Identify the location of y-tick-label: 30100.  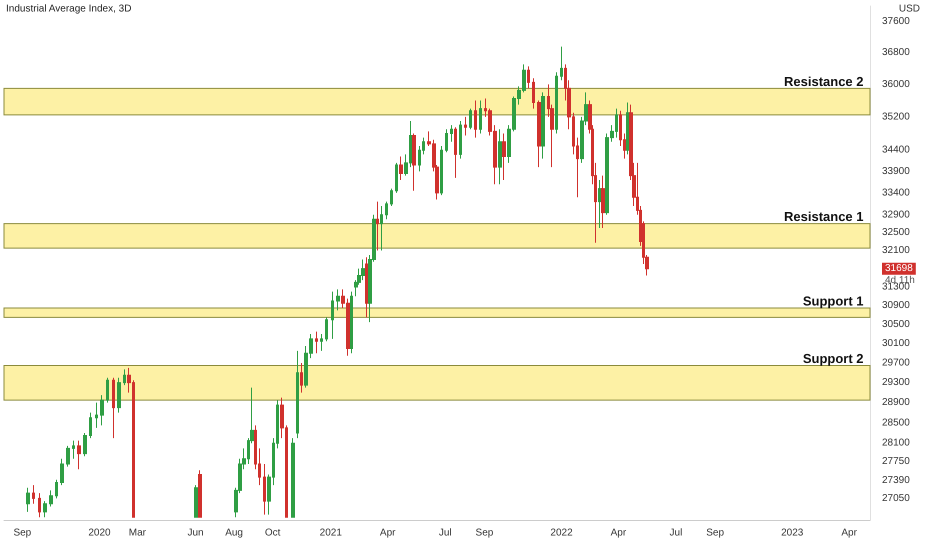
(896, 344).